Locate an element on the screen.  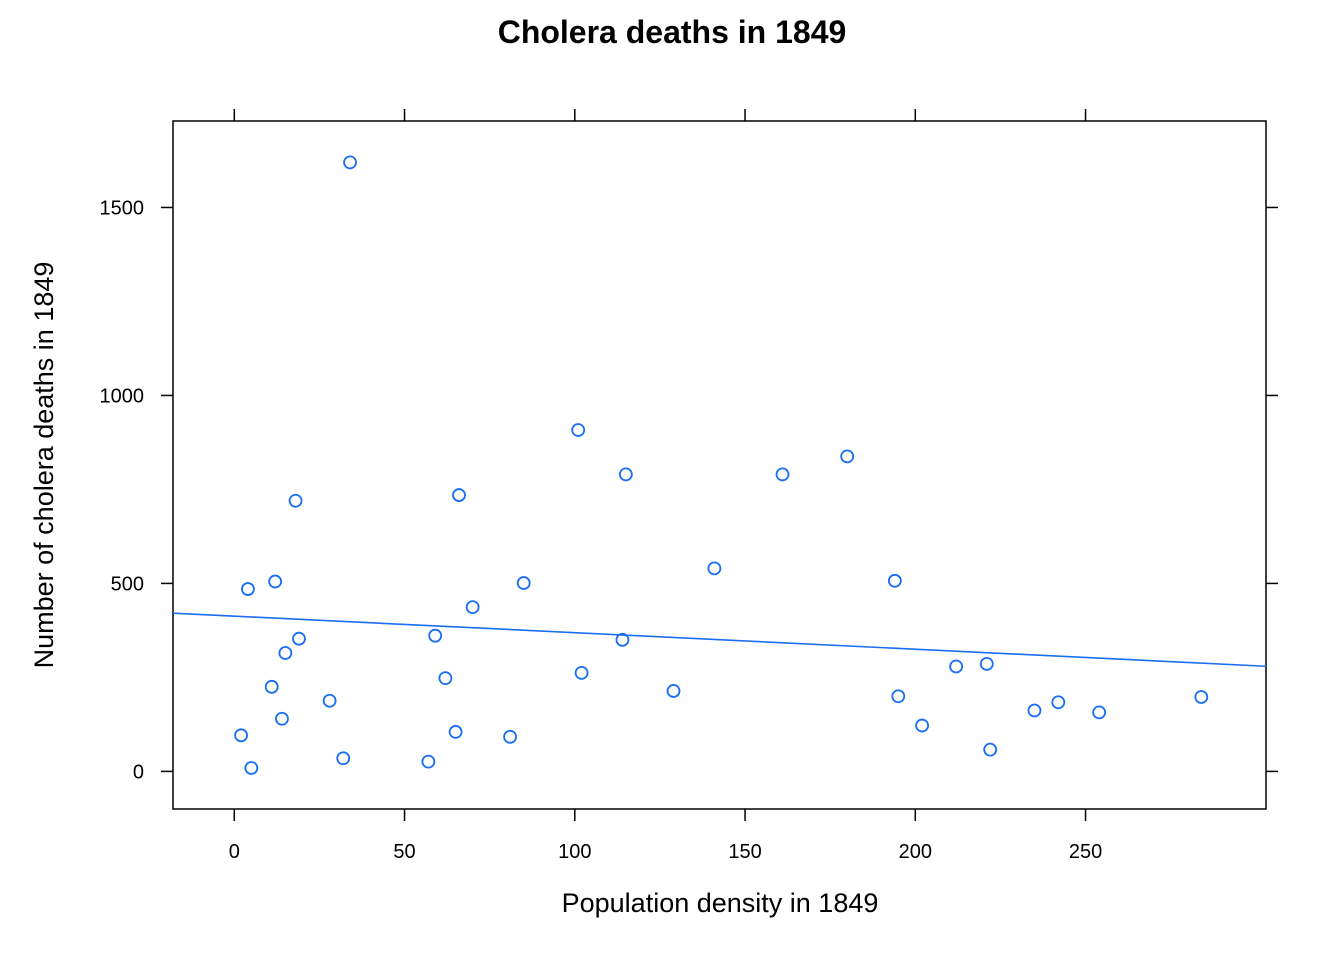
regression-line is located at coordinates (719, 640).